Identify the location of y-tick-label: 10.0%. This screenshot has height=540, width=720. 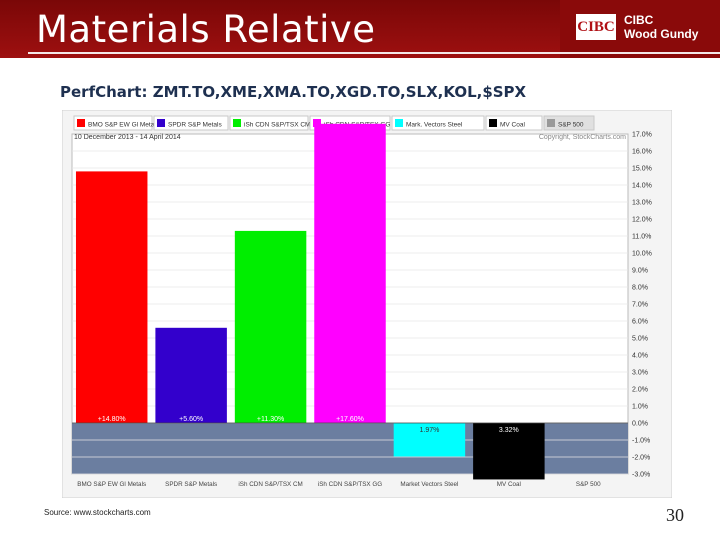
(642, 254).